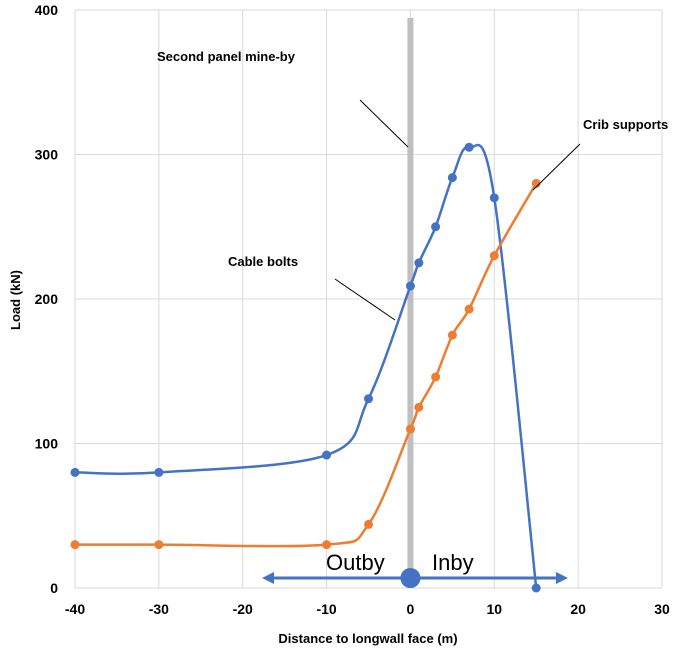 This screenshot has width=678, height=662. Describe the element at coordinates (556, 167) in the screenshot. I see `crib-supports-leader` at that location.